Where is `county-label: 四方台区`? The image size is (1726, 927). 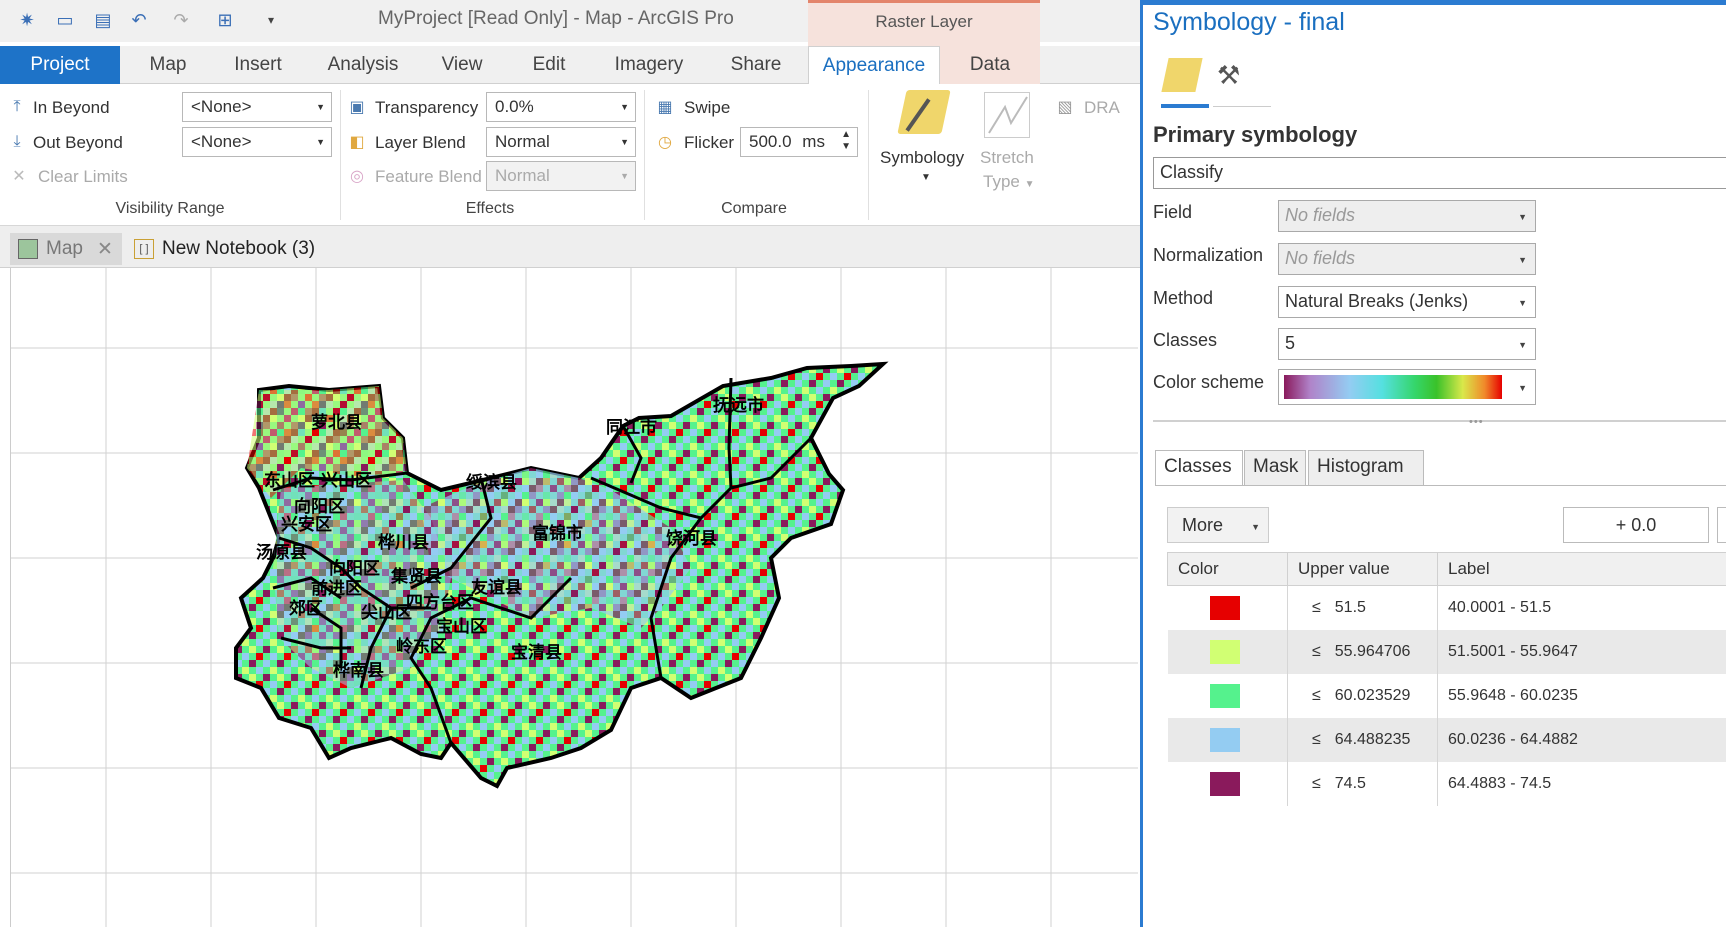 county-label: 四方台区 is located at coordinates (440, 602).